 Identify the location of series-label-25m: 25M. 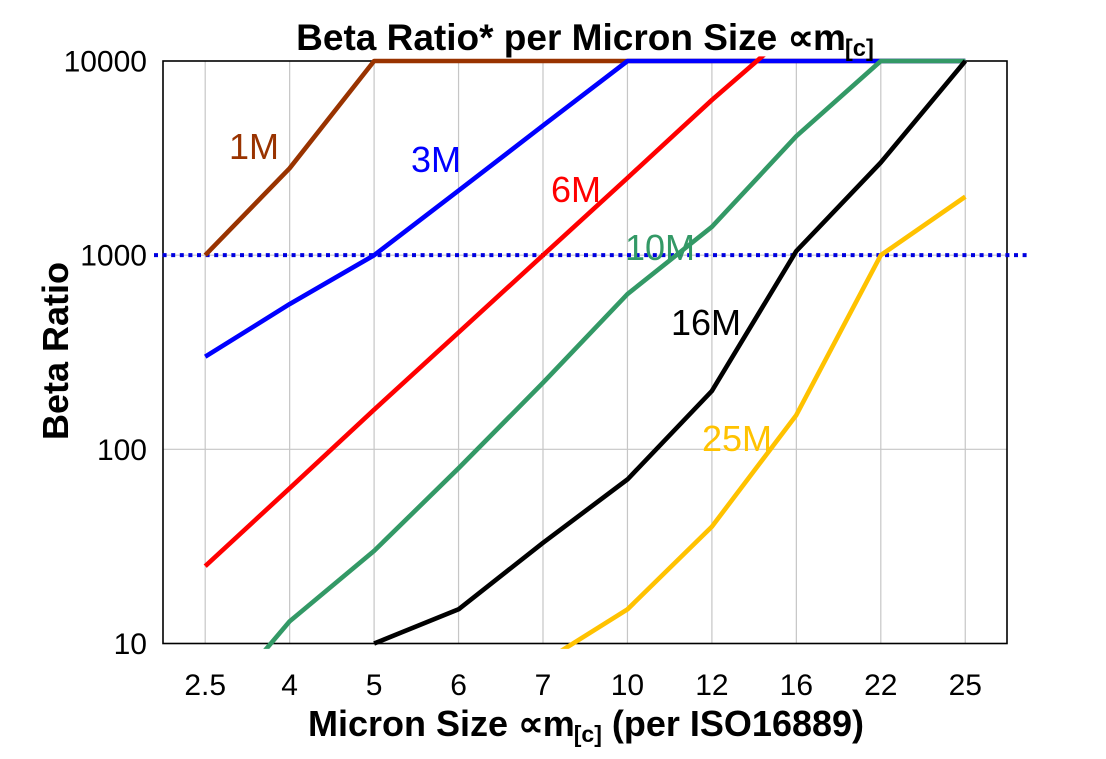
(737, 438).